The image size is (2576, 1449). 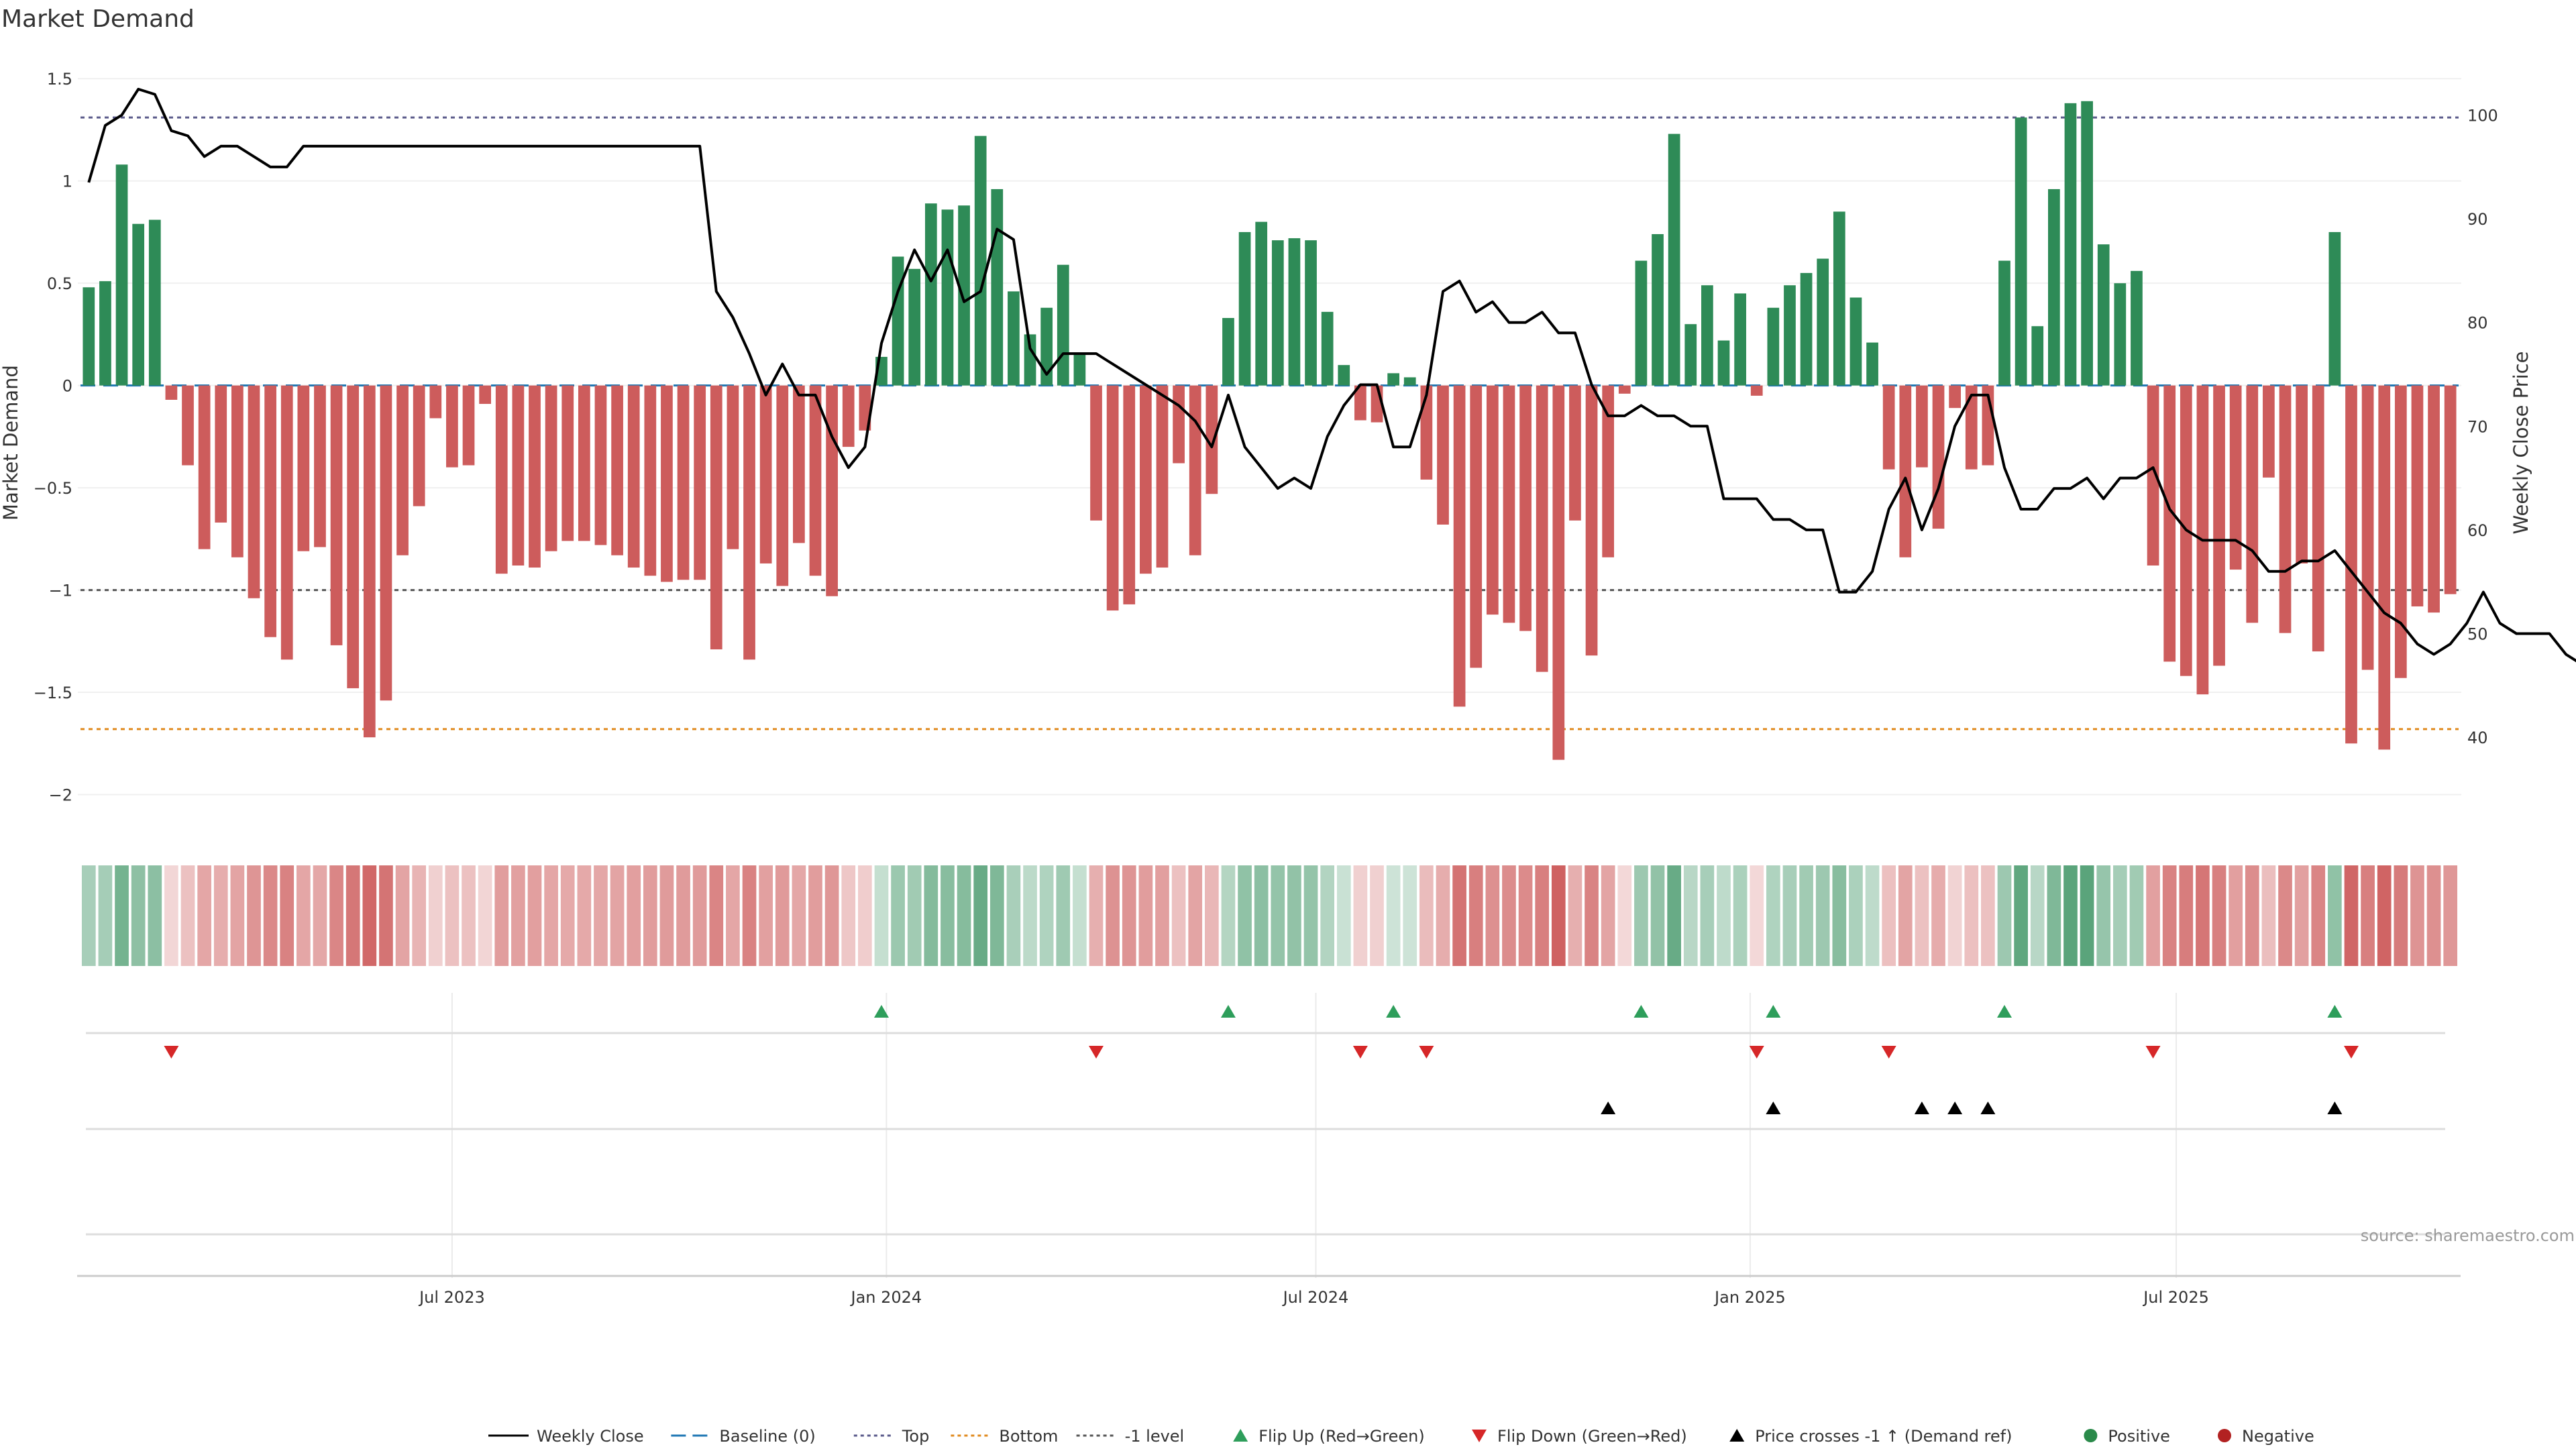 I want to click on legend-swatch-circle, so click(x=2224, y=1435).